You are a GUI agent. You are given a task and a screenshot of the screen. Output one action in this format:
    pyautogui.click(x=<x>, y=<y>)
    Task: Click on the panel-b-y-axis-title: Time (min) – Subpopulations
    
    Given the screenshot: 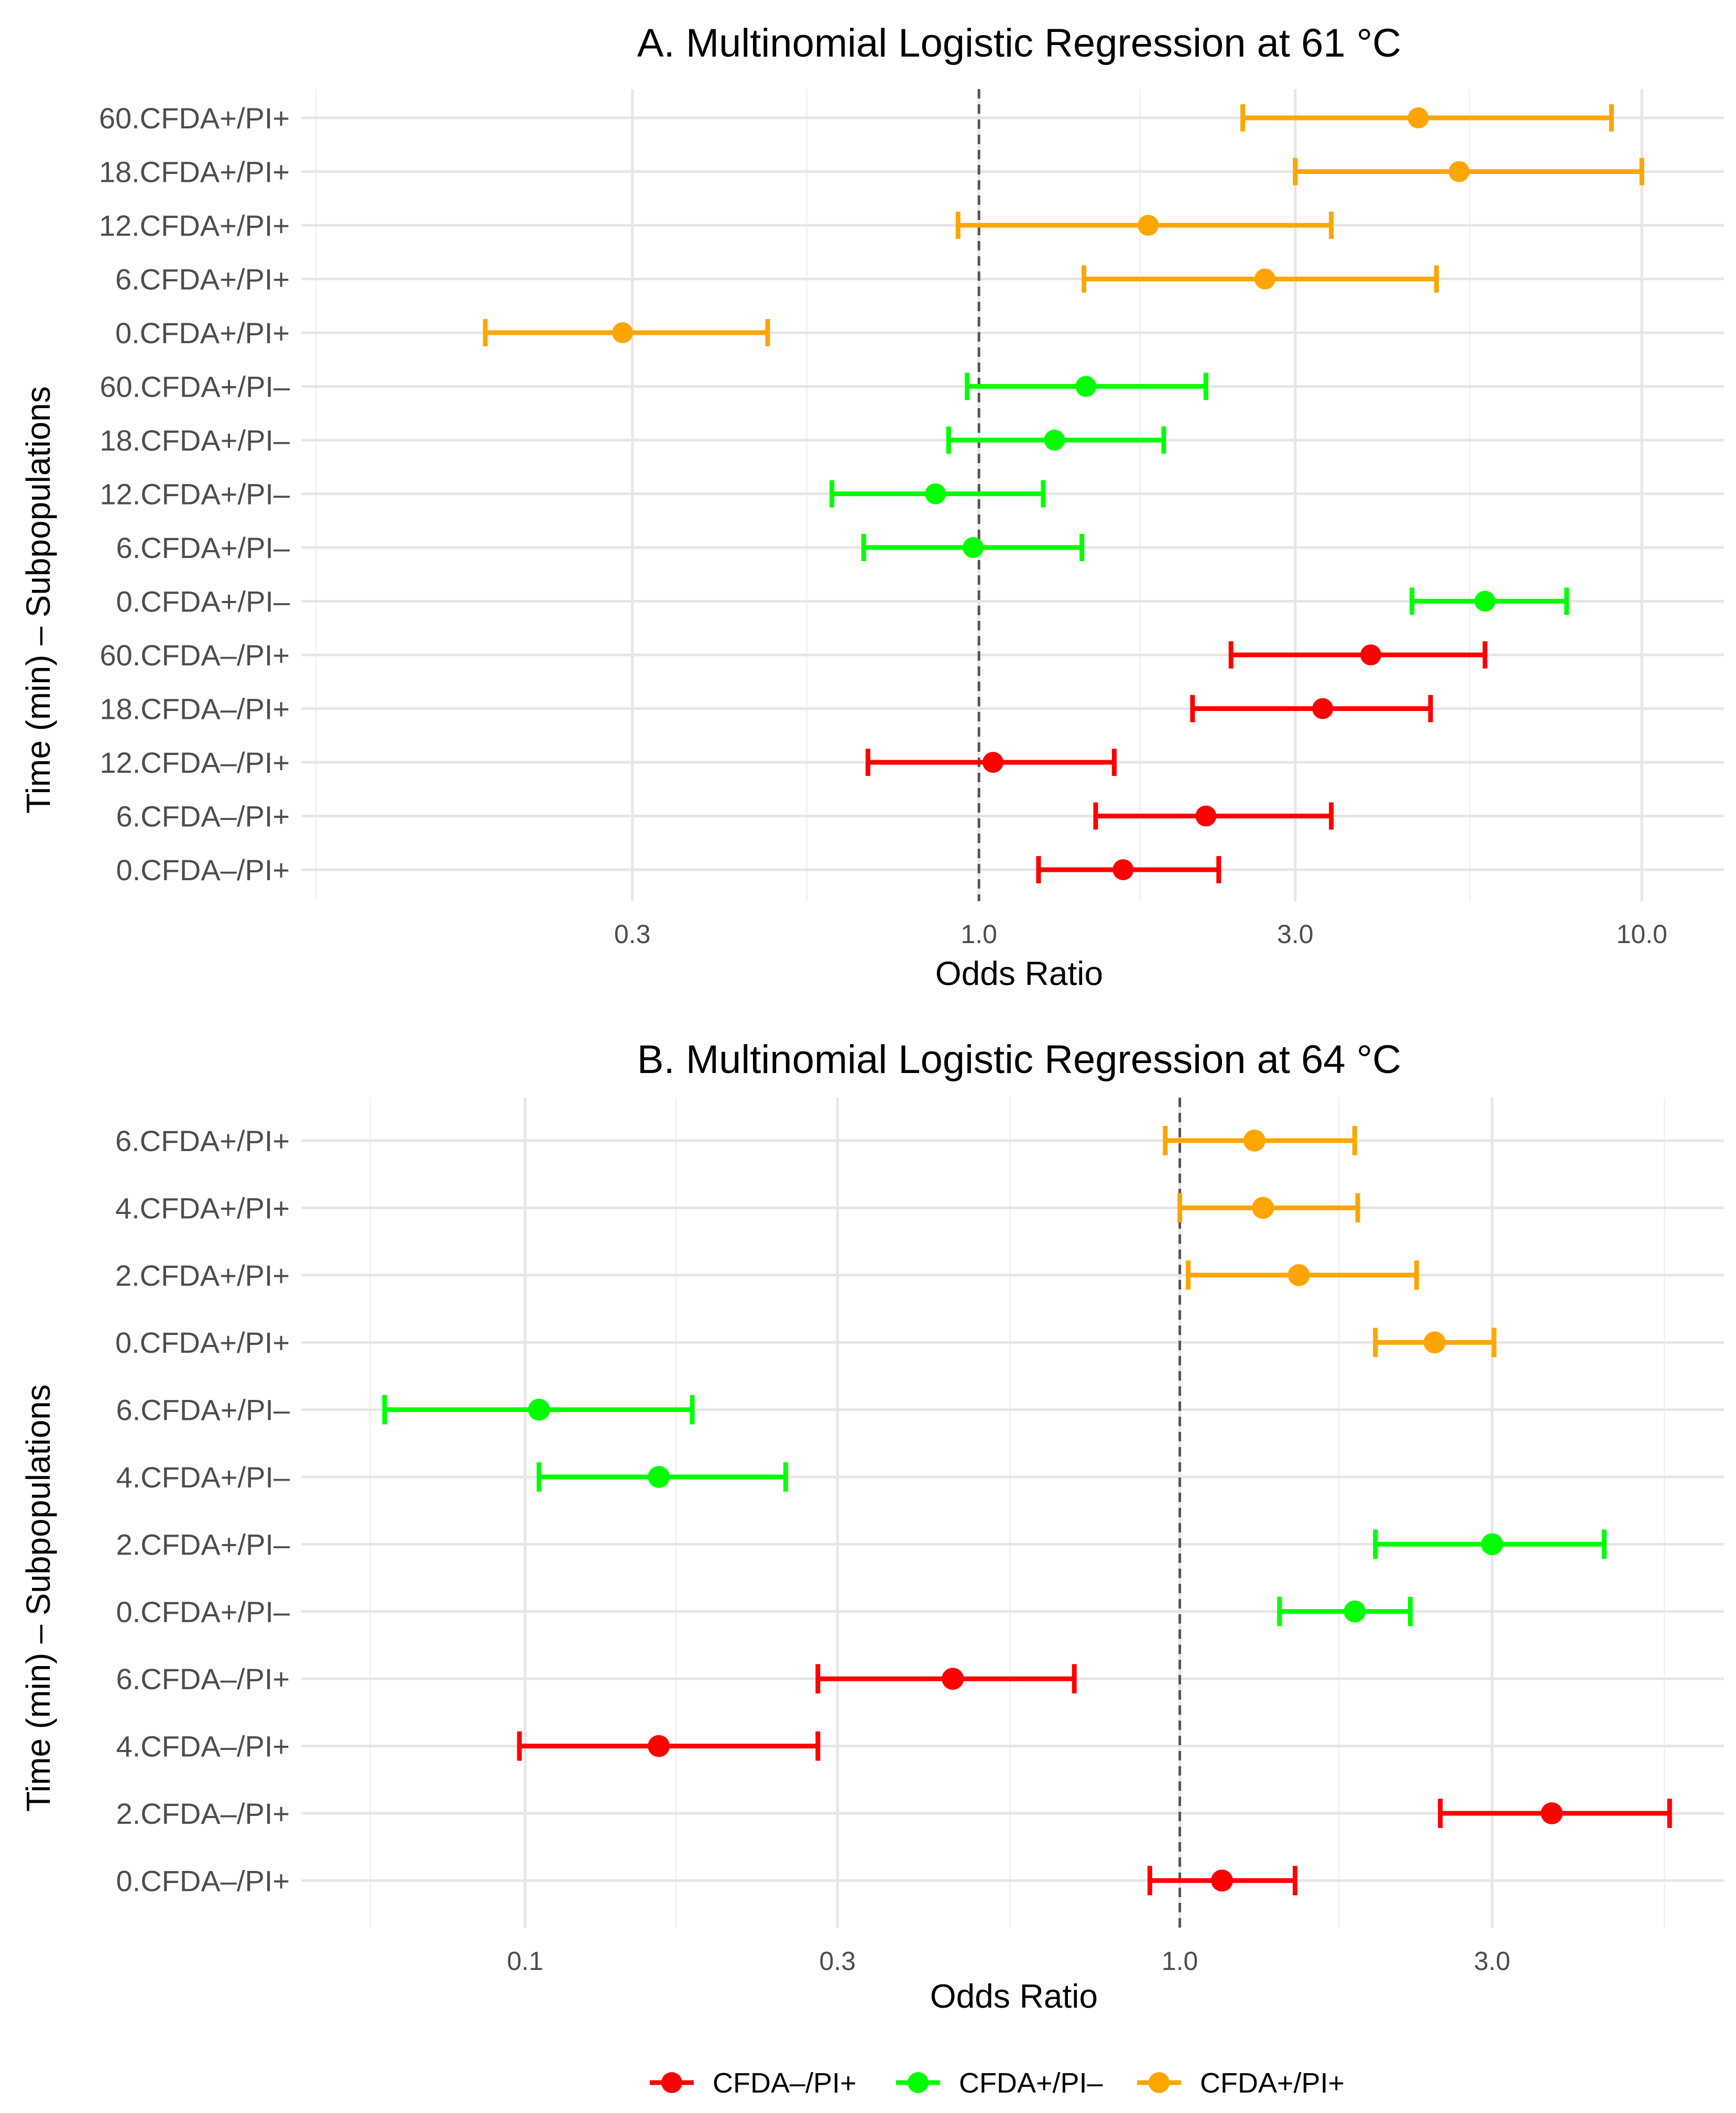 What is the action you would take?
    pyautogui.click(x=38, y=1598)
    